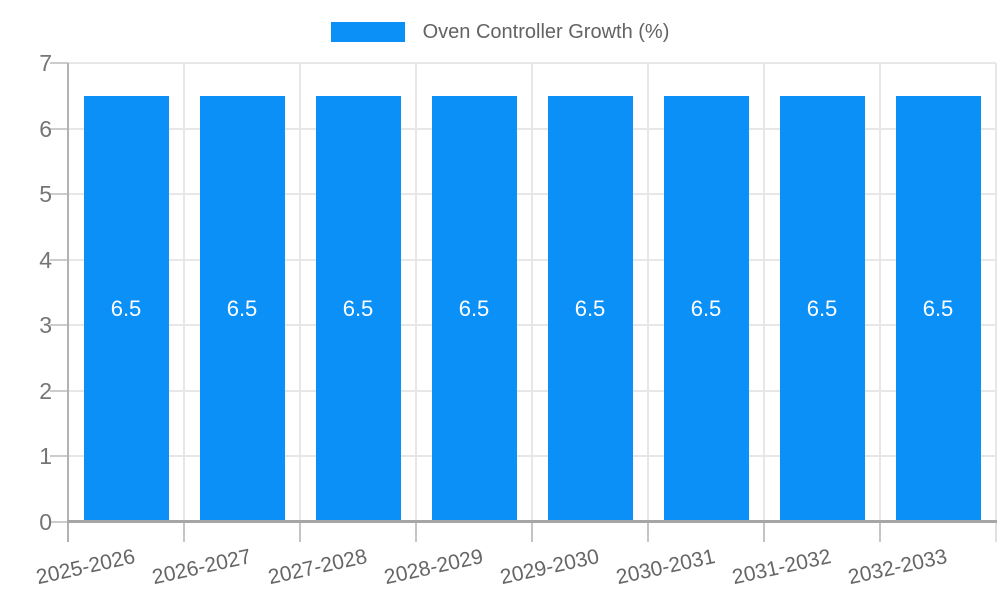 Image resolution: width=1000 pixels, height=603 pixels. Describe the element at coordinates (45, 259) in the screenshot. I see `y-axis-label: 4` at that location.